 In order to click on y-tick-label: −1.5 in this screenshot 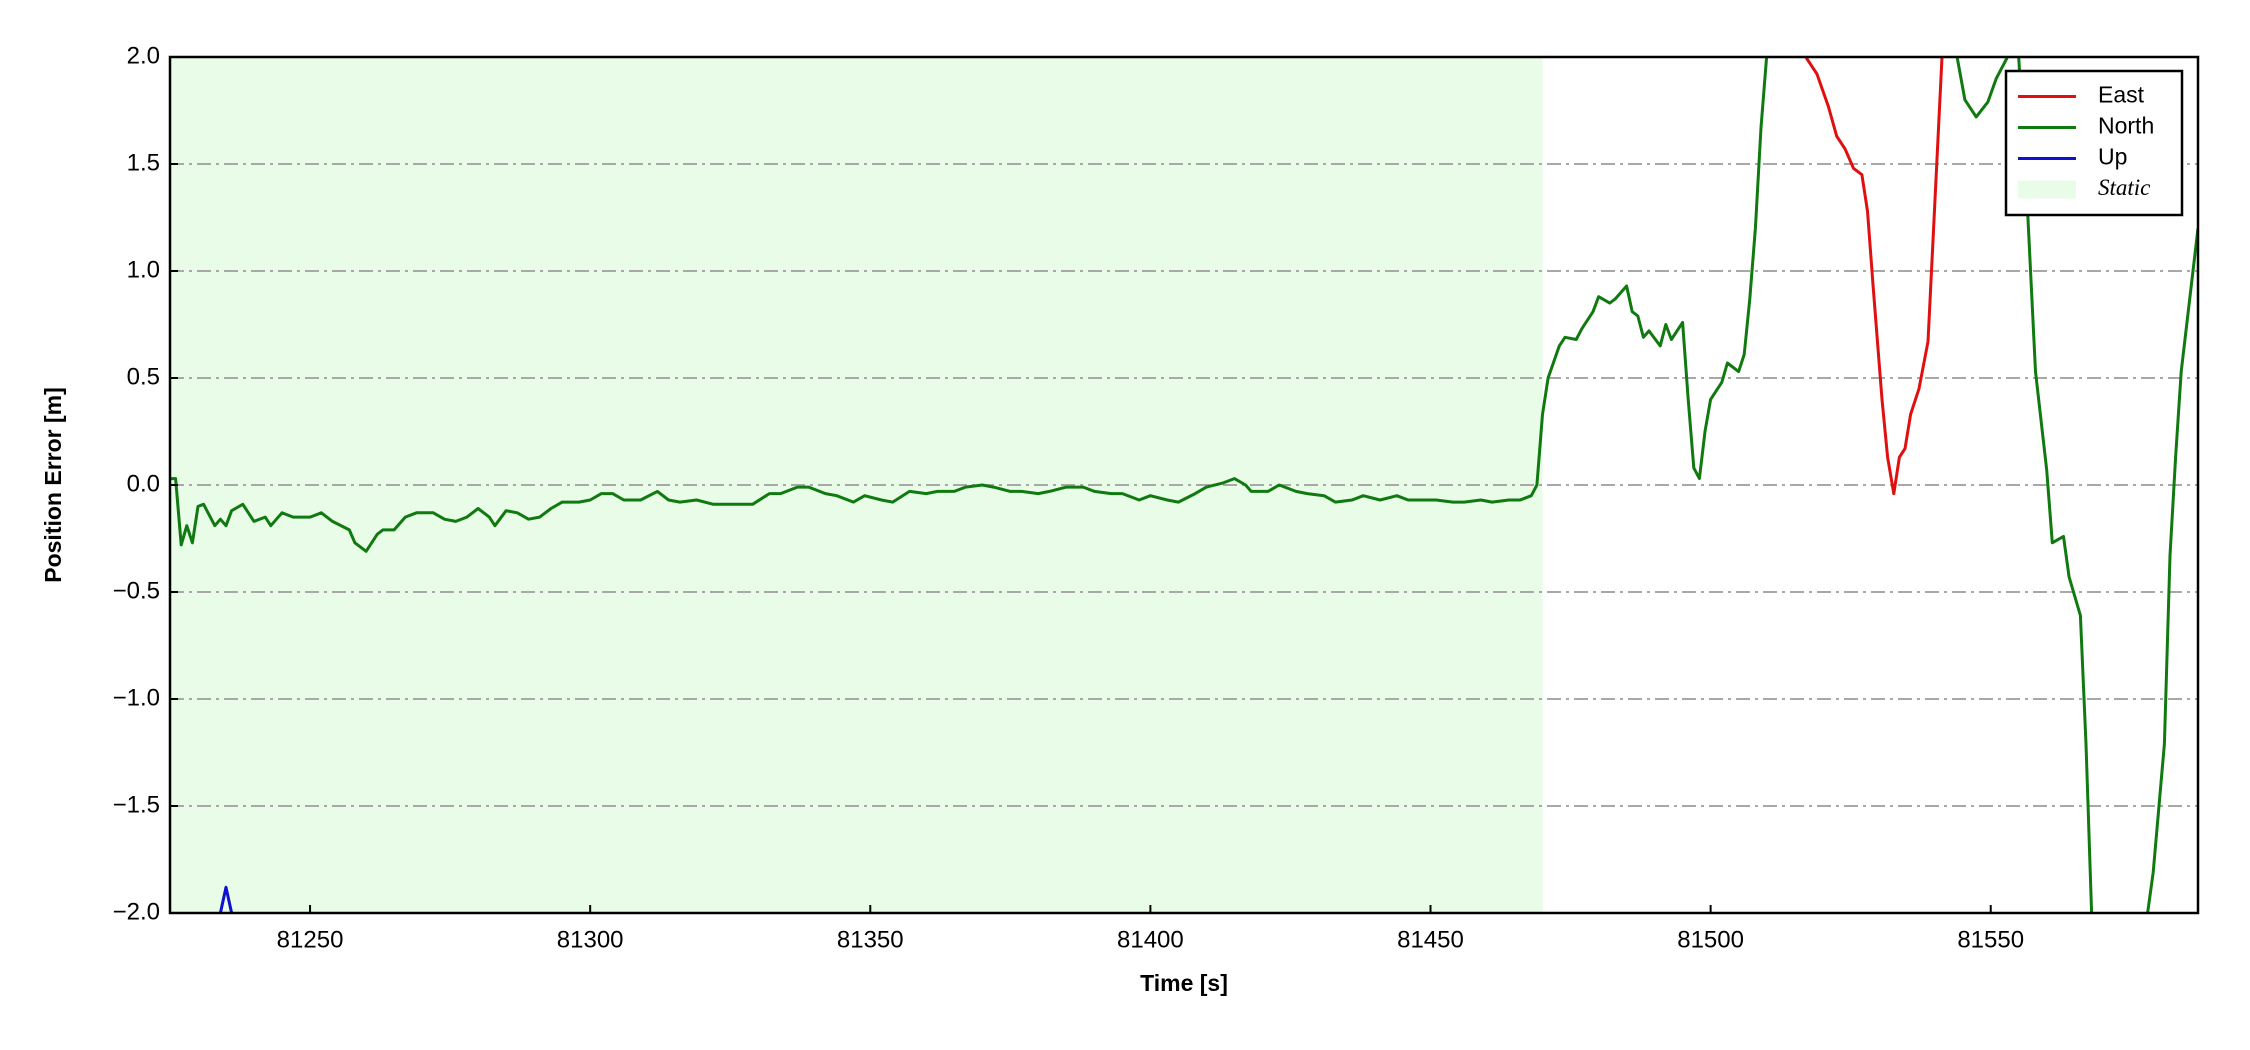, I will do `click(136, 804)`.